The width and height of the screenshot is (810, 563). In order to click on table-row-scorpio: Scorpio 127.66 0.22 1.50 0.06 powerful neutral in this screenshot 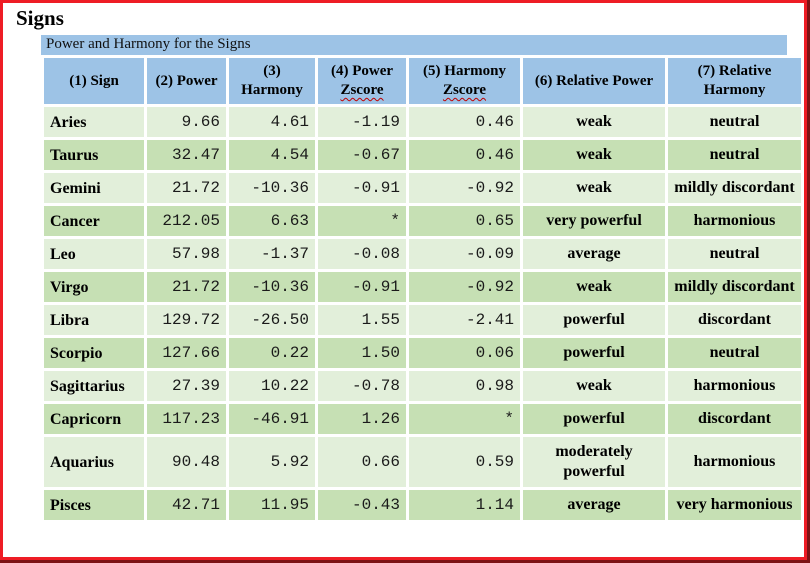, I will do `click(422, 353)`.